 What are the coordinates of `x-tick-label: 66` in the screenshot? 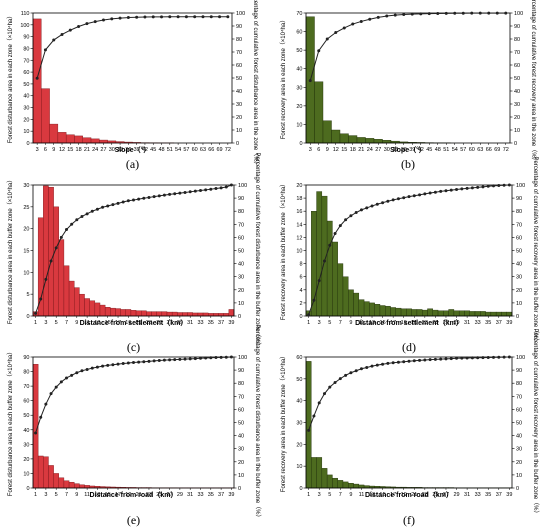 It's located at (489, 150).